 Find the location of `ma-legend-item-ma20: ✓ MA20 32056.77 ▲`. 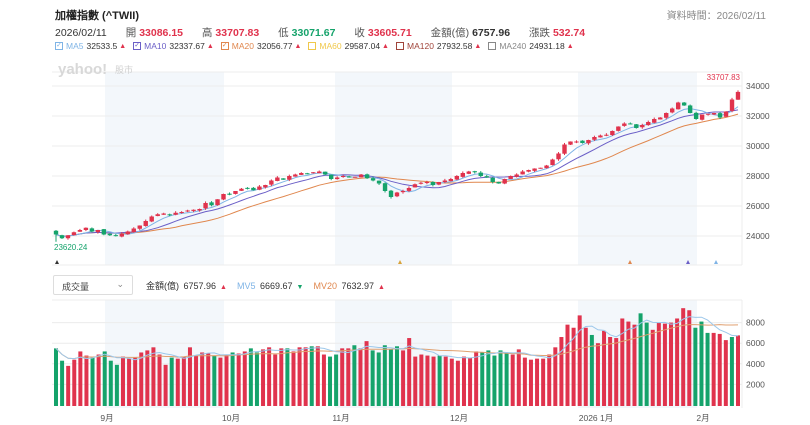

ma-legend-item-ma20: ✓ MA20 32056.77 ▲ is located at coordinates (261, 46).